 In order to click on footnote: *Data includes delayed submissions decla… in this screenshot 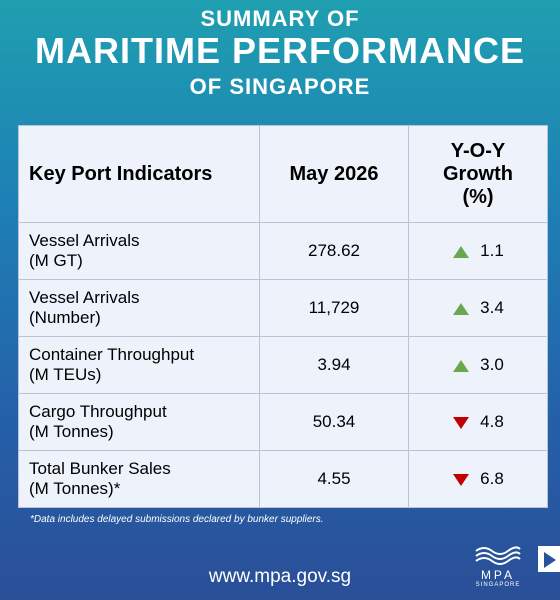, I will do `click(177, 519)`.